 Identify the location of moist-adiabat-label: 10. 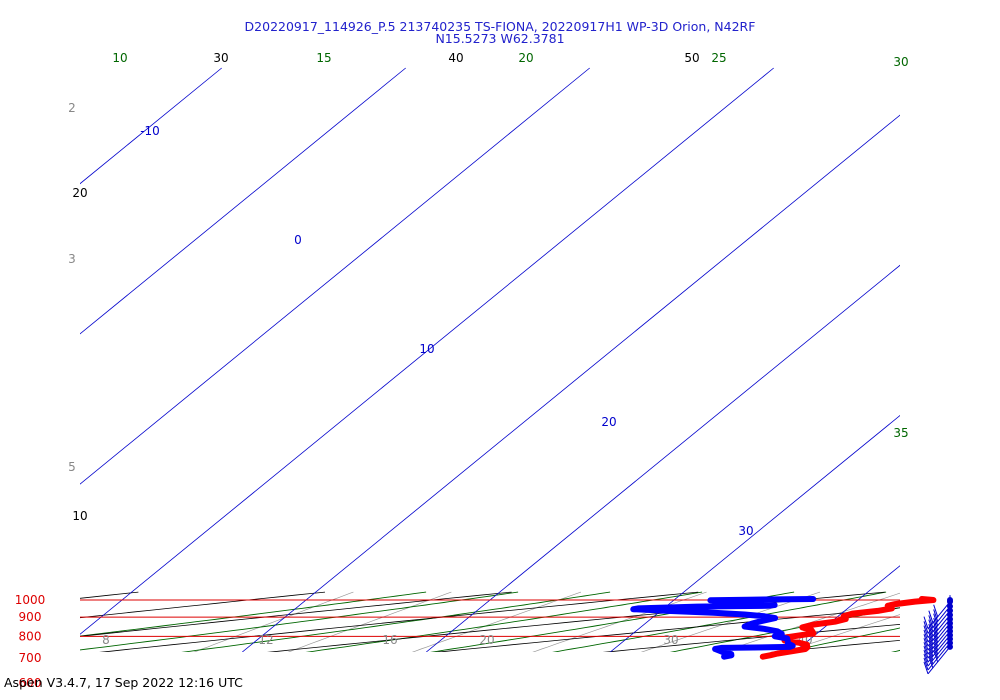
(119, 58).